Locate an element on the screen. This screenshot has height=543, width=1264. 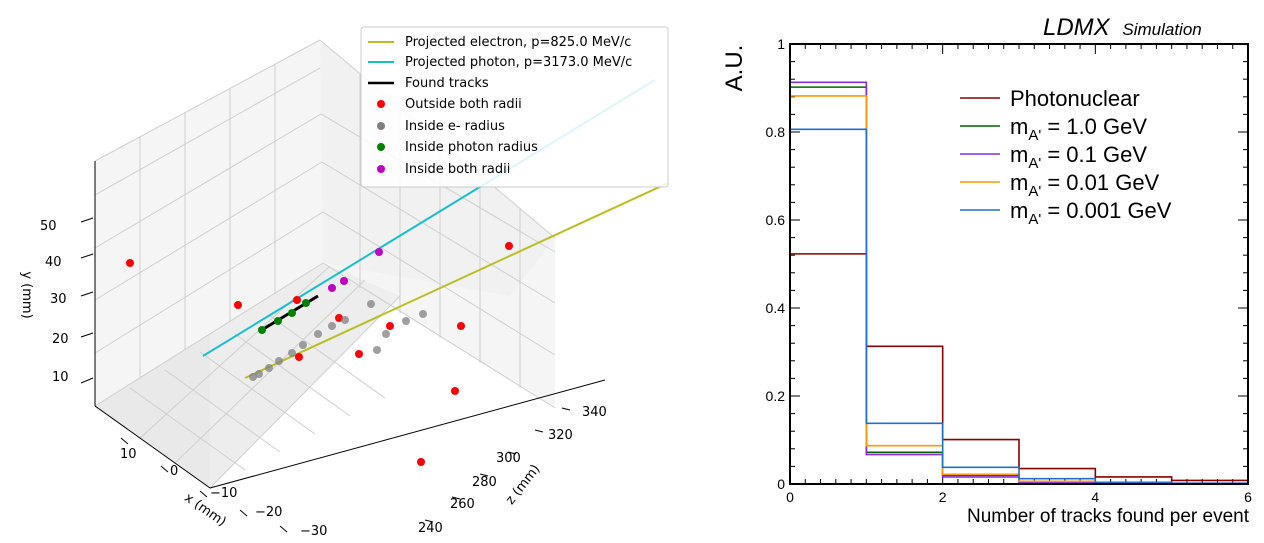
y-axis-label: y (mm) is located at coordinates (26, 294).